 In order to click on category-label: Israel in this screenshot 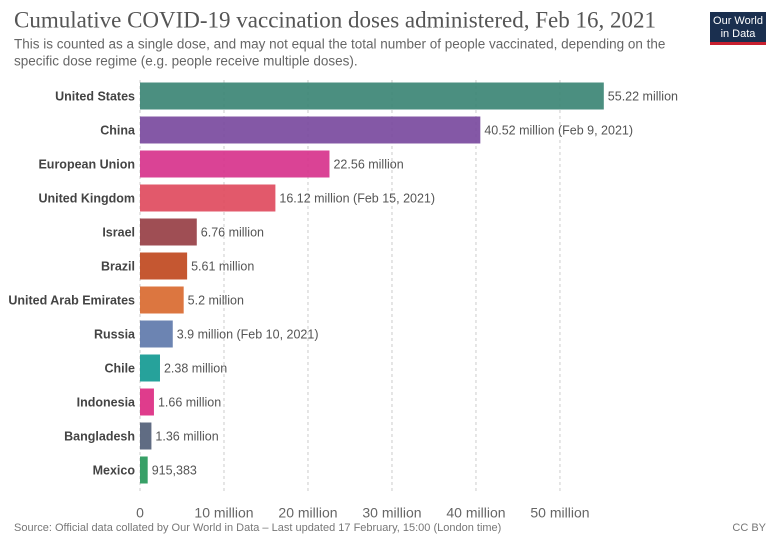, I will do `click(118, 232)`.